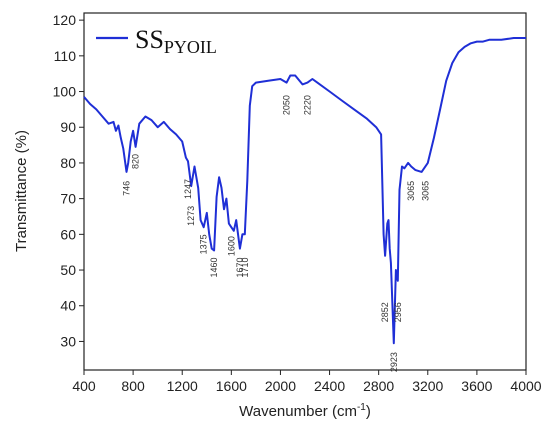  Describe the element at coordinates (21, 191) in the screenshot. I see `y-axis-title: Transmittance (%)` at that location.